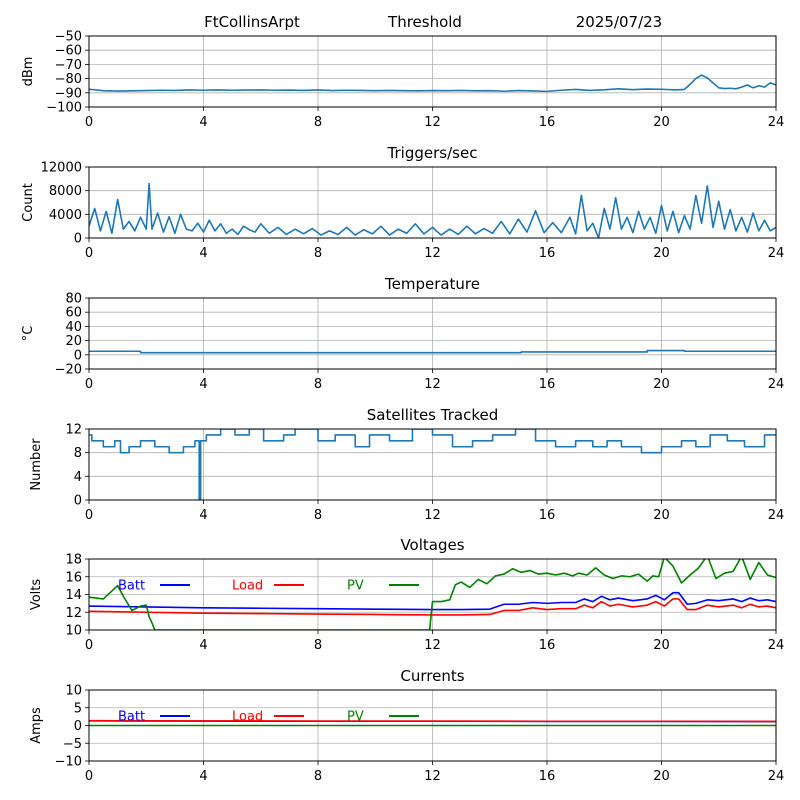 This screenshot has width=800, height=800. What do you see at coordinates (73, 299) in the screenshot?
I see `y-tick-label: 80` at bounding box center [73, 299].